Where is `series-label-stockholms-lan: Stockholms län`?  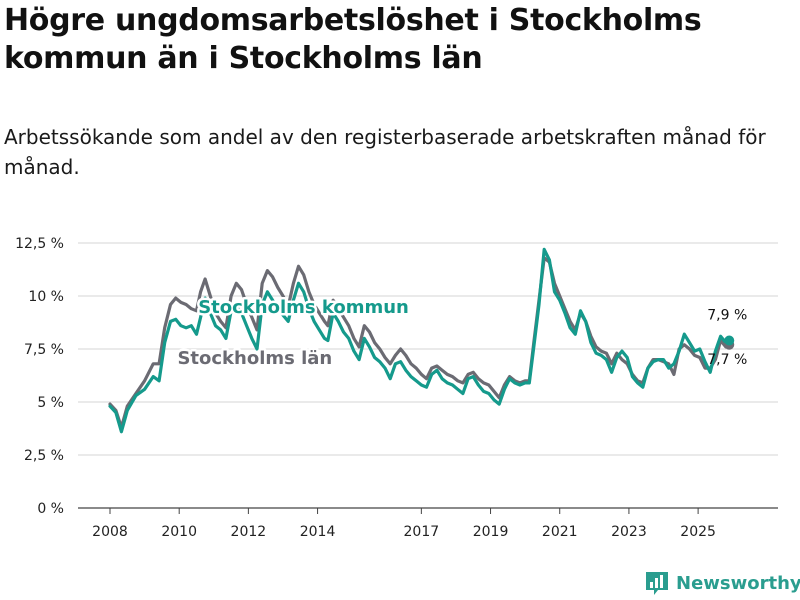 series-label-stockholms-lan: Stockholms län is located at coordinates (254, 358).